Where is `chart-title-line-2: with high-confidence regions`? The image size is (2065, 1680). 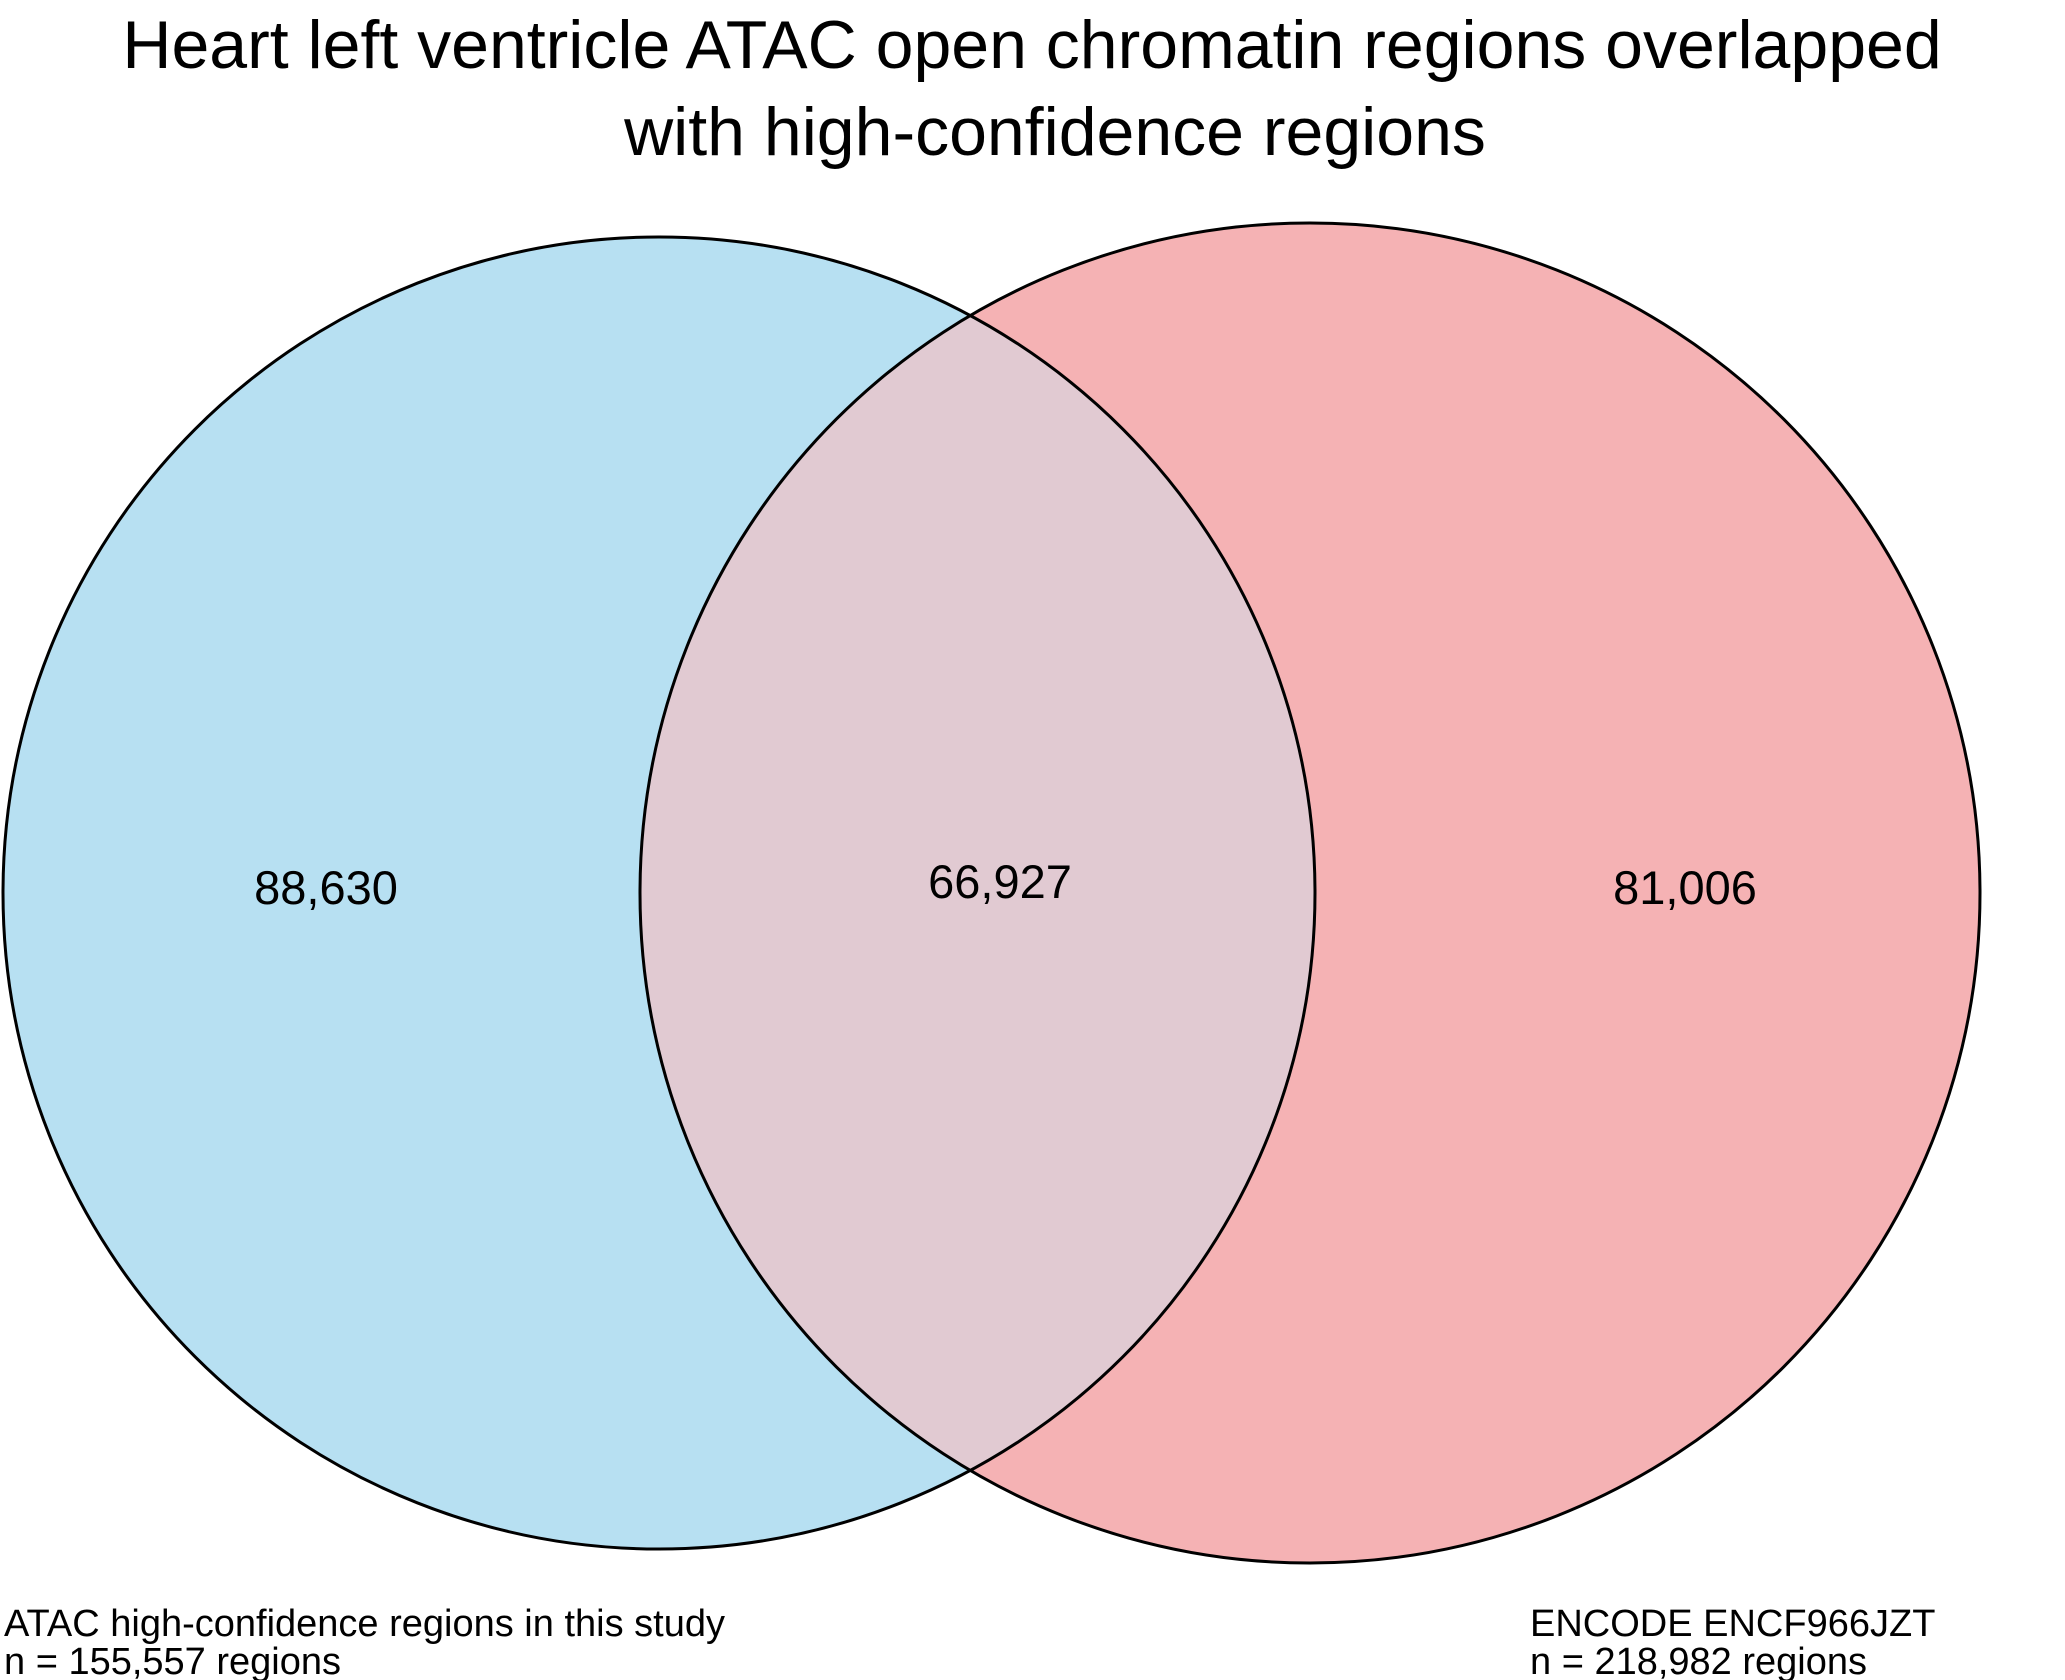 chart-title-line-2: with high-confidence regions is located at coordinates (1054, 132).